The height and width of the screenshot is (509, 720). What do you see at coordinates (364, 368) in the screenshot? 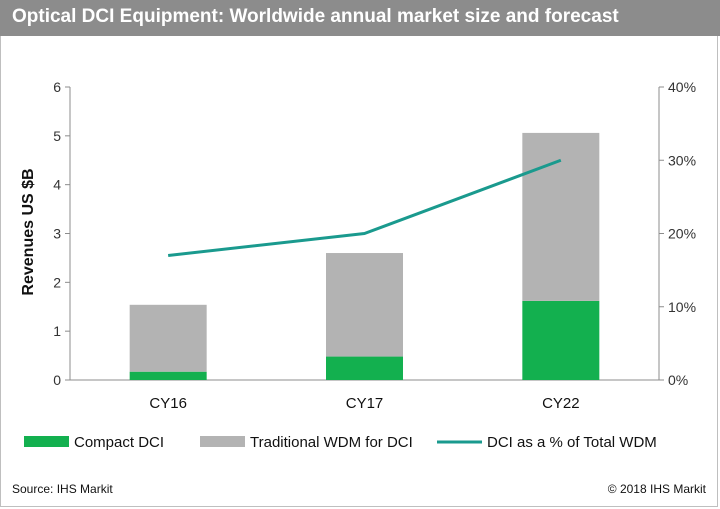
I see `bar-compact-dci-cy17` at bounding box center [364, 368].